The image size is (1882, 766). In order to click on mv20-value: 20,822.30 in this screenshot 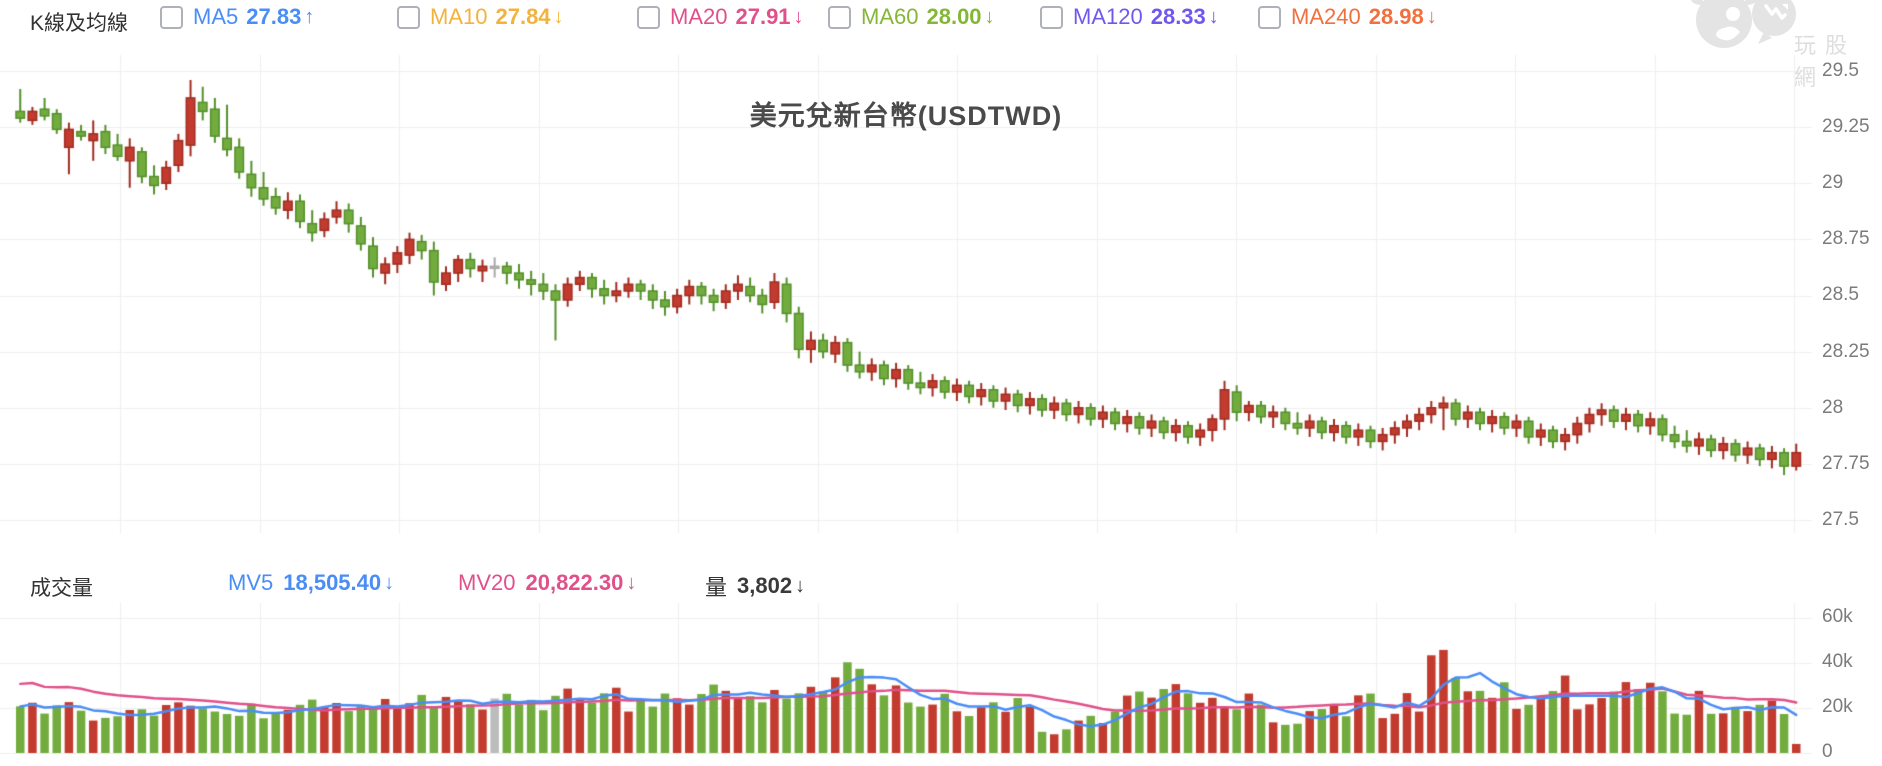, I will do `click(574, 582)`.